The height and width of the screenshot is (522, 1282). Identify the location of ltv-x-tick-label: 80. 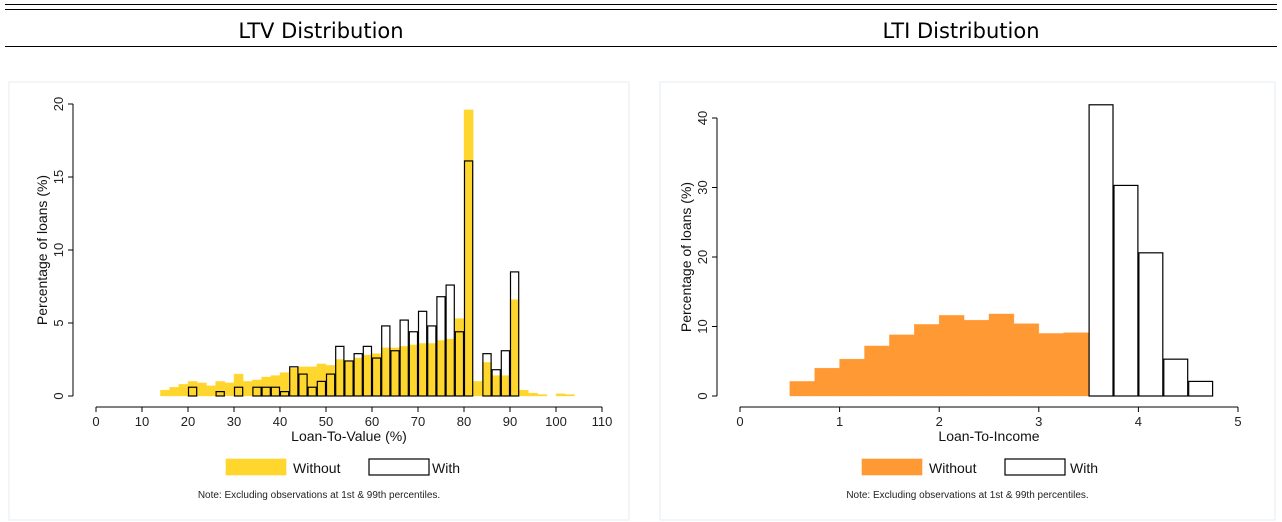
(464, 421).